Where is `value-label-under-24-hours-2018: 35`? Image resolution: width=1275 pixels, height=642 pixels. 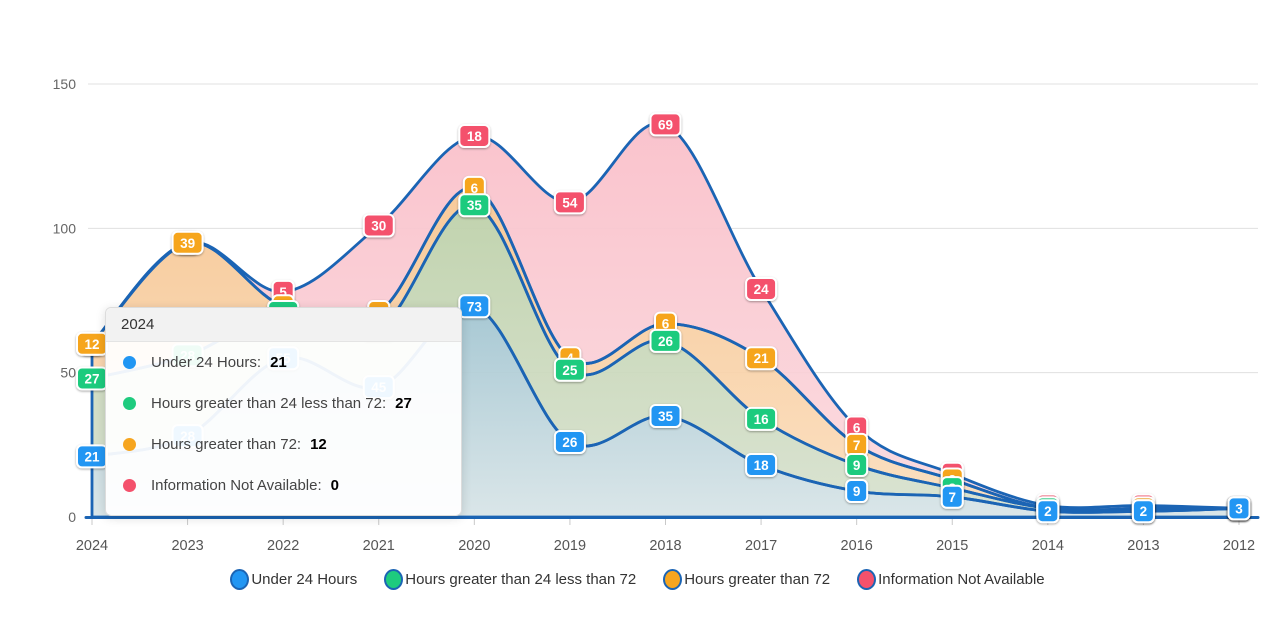
value-label-under-24-hours-2018: 35 is located at coordinates (665, 415).